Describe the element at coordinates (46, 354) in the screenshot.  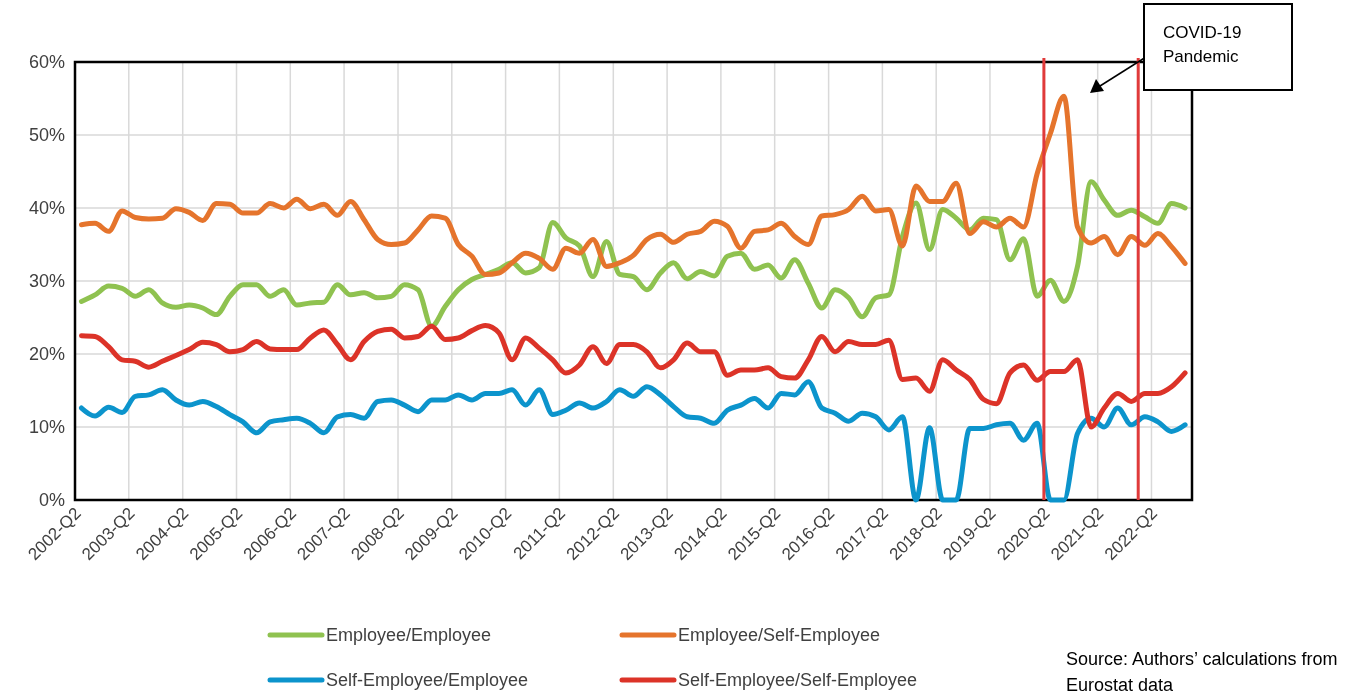
I see `y-tick-label: 20%` at that location.